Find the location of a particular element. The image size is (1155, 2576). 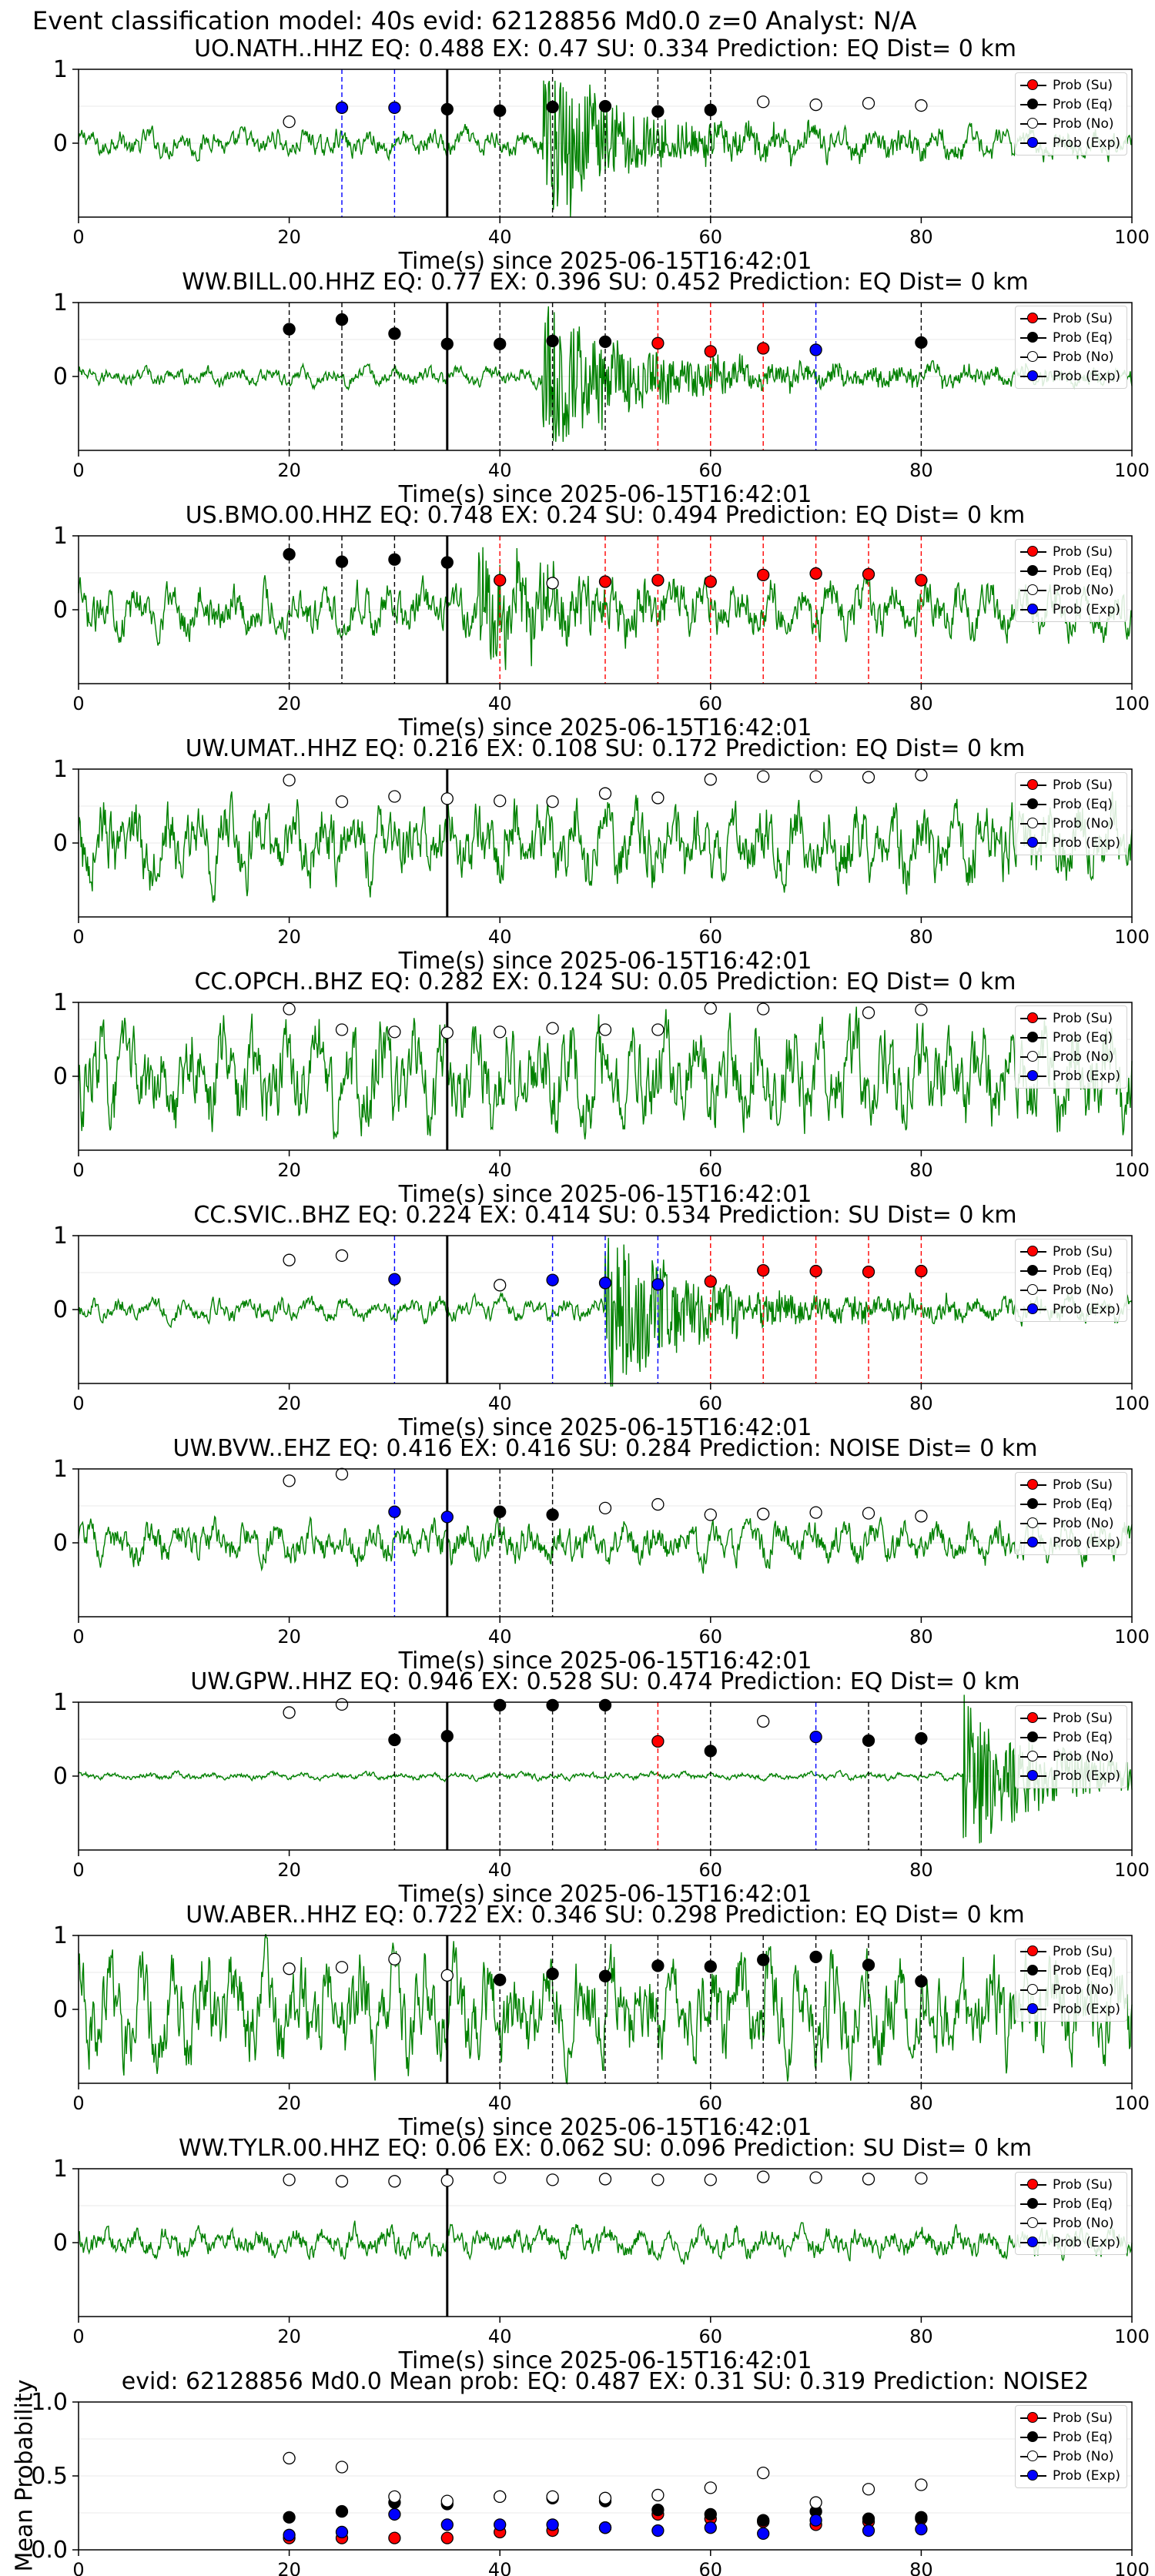

axes-frame is located at coordinates (605, 610).